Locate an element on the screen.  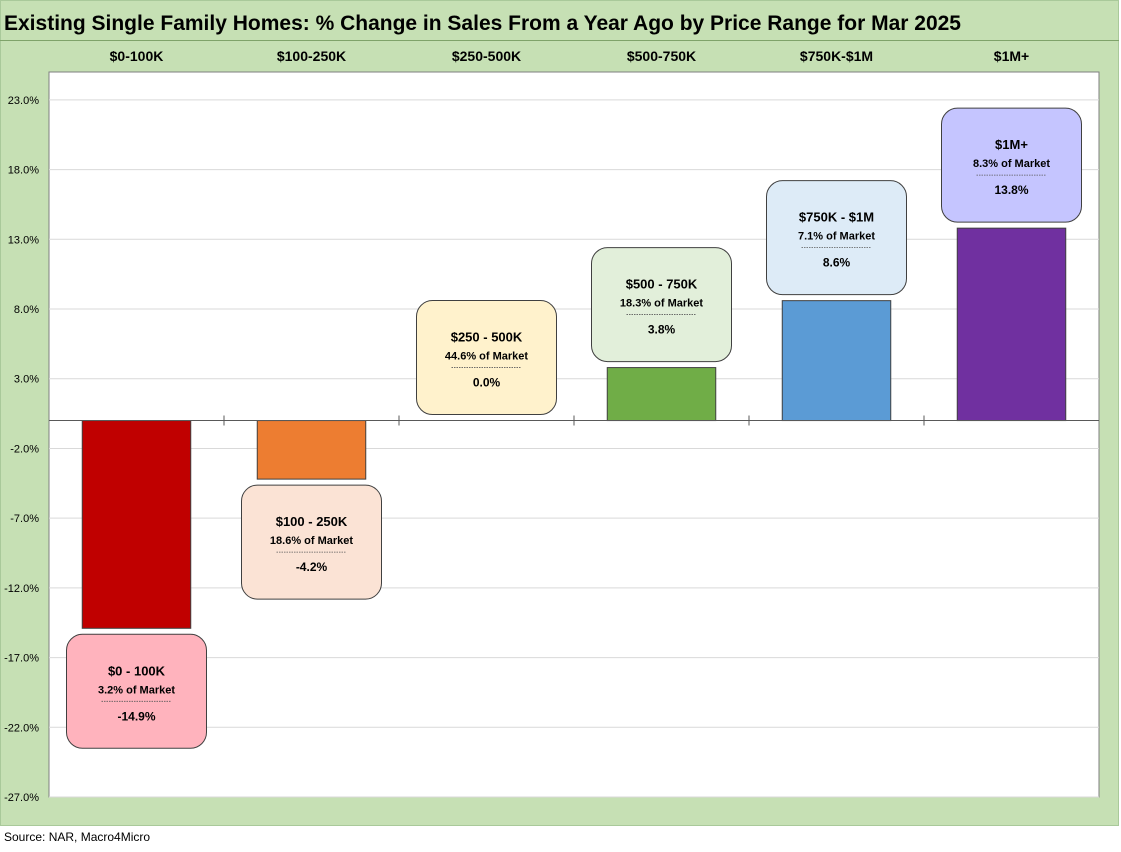
callout-box: $250 - 500K 44.6% of Market 0.0% is located at coordinates (486, 358).